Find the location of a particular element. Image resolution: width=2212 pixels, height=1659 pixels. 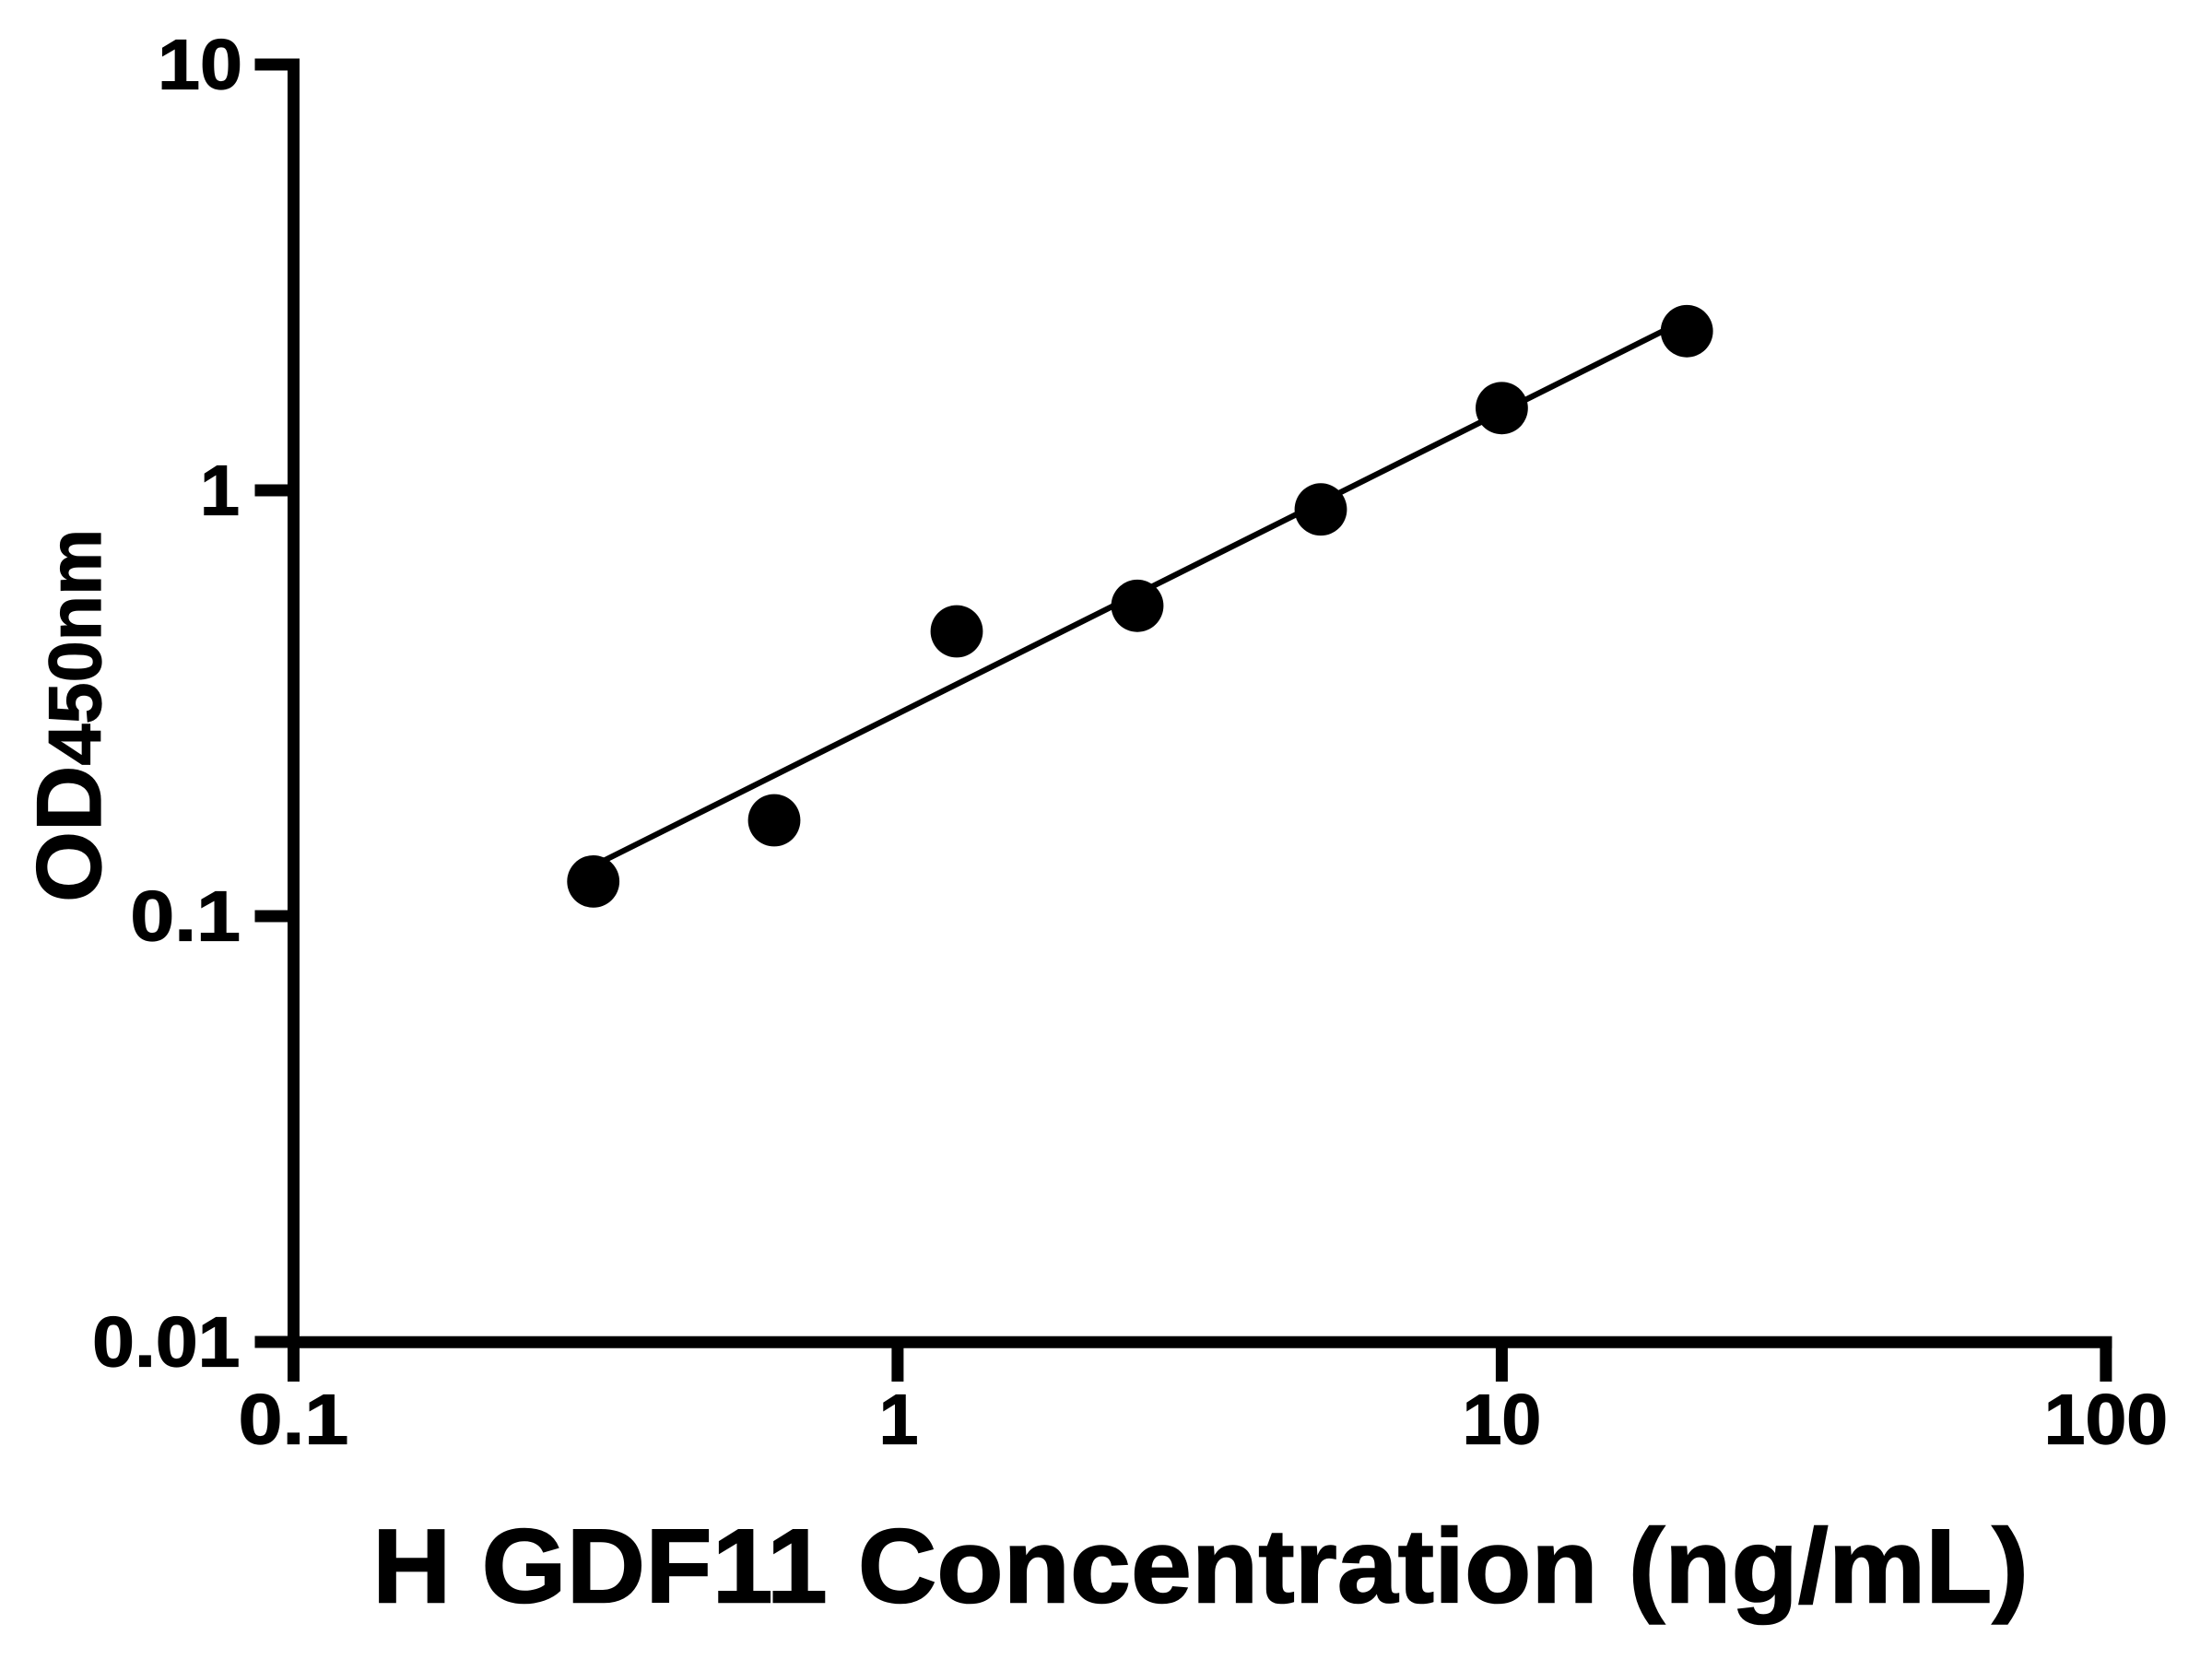

svg-text: 0.01 is located at coordinates (166, 1342).